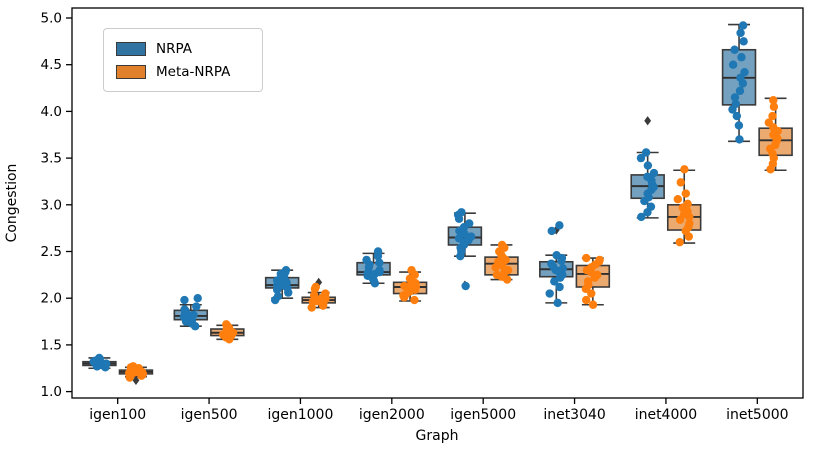 The image size is (832, 453). Describe the element at coordinates (437, 436) in the screenshot. I see `x-axis-label: Graph` at that location.